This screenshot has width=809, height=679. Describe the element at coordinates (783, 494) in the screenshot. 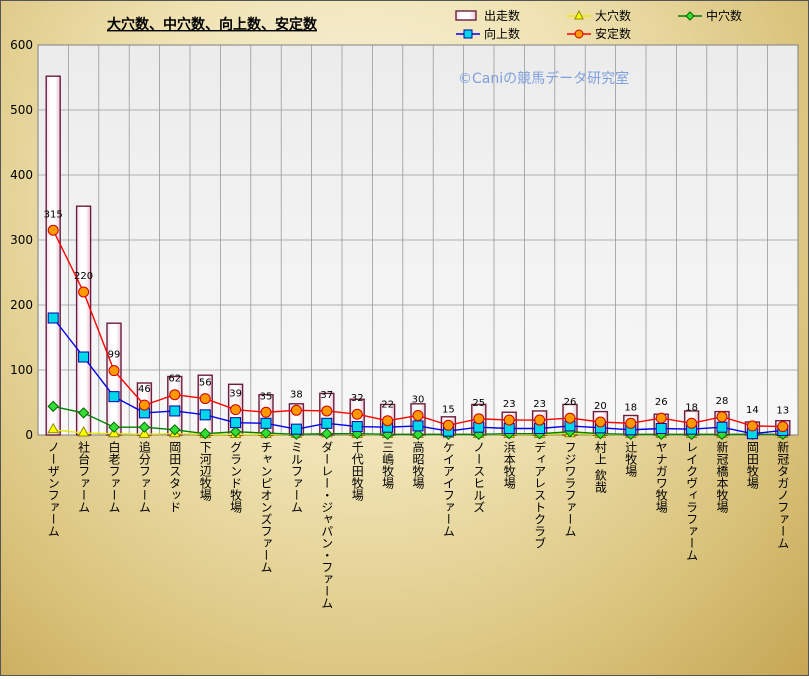

I see `x-tick-label: 新冠タガノファーム` at that location.